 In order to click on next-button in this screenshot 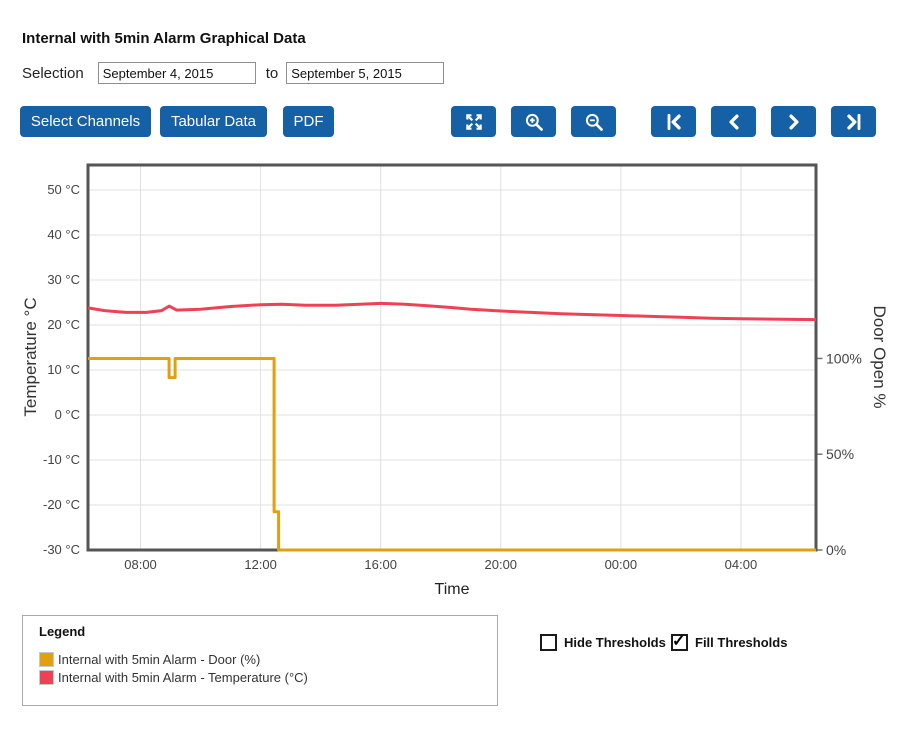, I will do `click(793, 121)`.